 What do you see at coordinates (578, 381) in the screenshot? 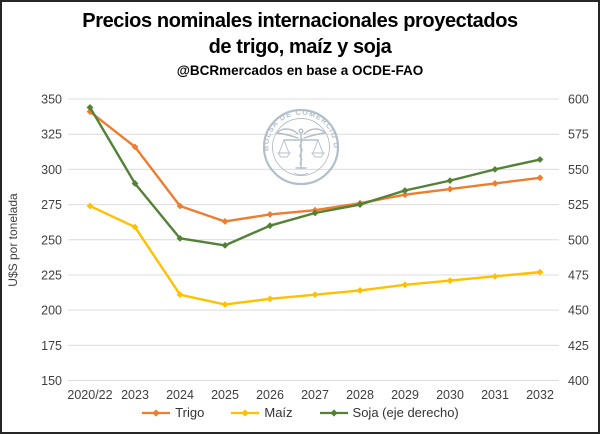
I see `y-tick-label-right: 400` at bounding box center [578, 381].